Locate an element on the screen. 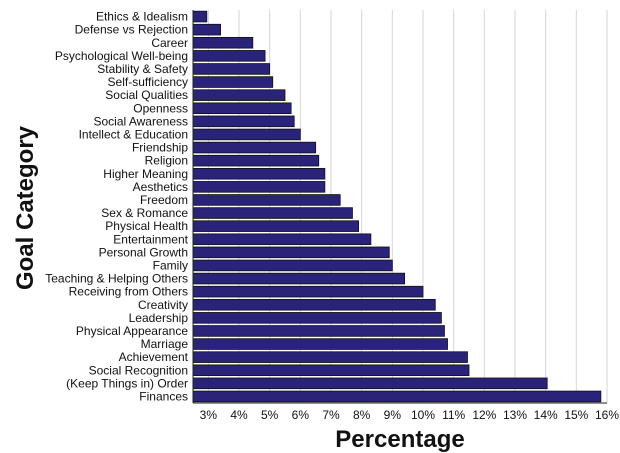 The height and width of the screenshot is (453, 620). x-tick-label: 5% is located at coordinates (270, 415).